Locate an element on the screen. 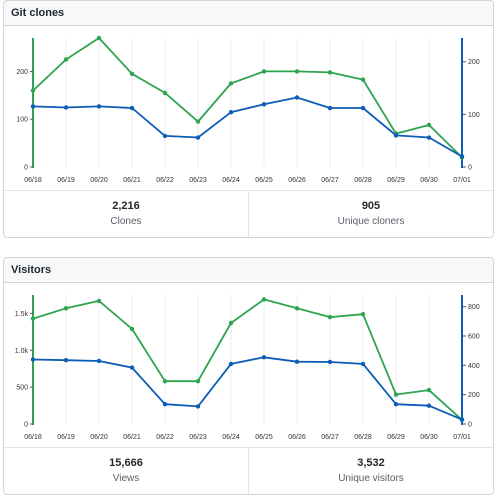 This screenshot has height=499, width=499. views-count: 15,666 is located at coordinates (126, 463).